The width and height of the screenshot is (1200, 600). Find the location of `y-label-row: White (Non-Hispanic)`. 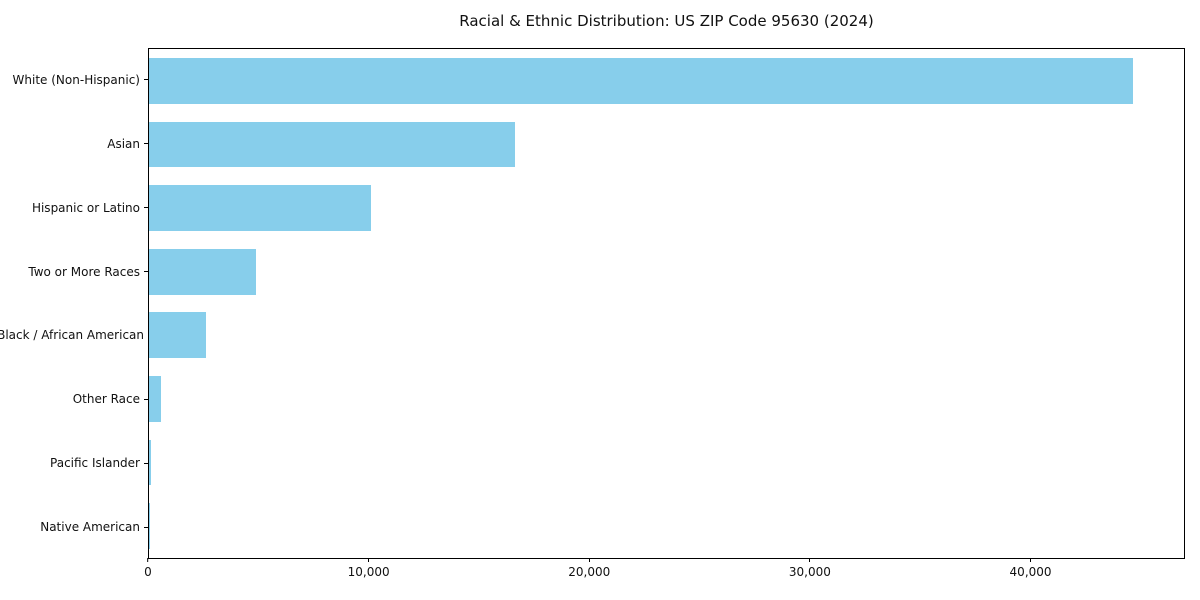

y-label-row: White (Non-Hispanic) is located at coordinates (74, 80).